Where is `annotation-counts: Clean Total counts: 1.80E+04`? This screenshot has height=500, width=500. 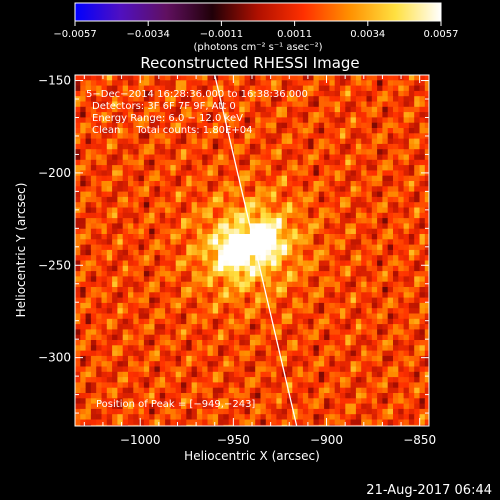
annotation-counts: Clean Total counts: 1.80E+04 is located at coordinates (172, 130).